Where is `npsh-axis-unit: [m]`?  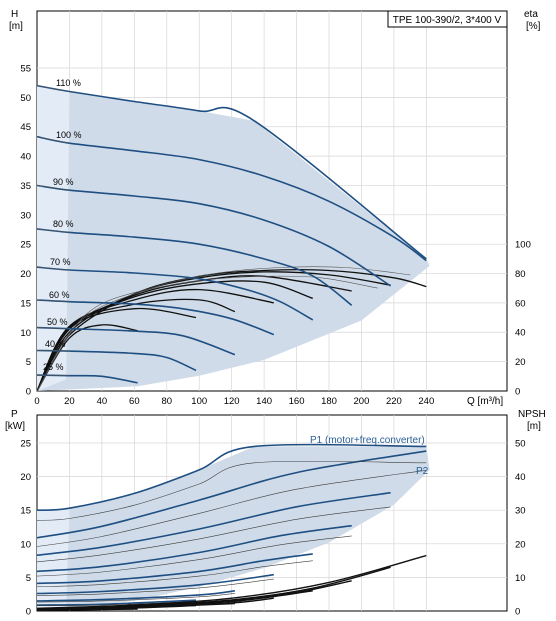 npsh-axis-unit: [m] is located at coordinates (534, 426).